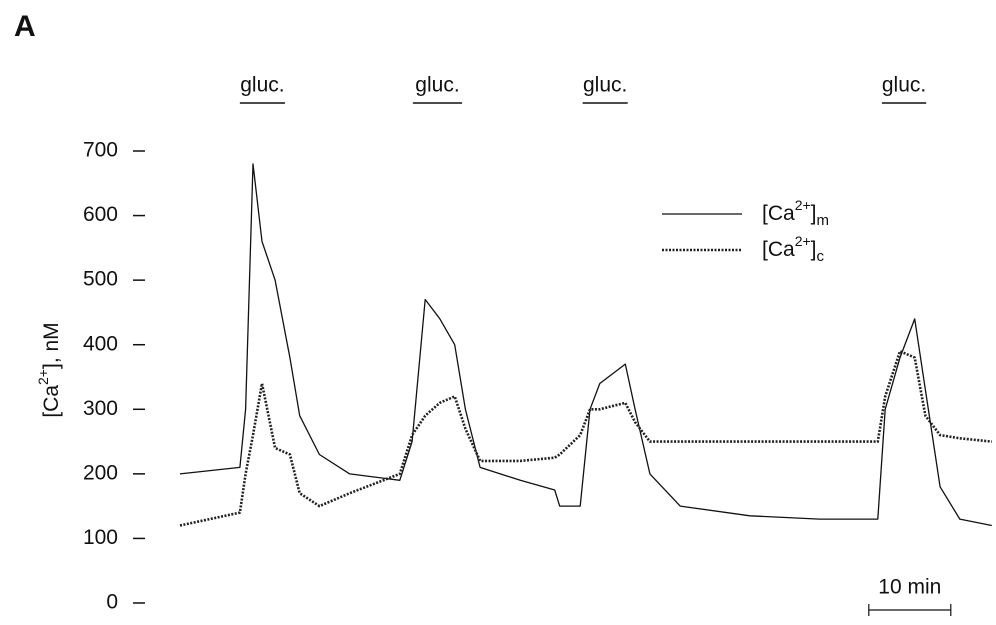  Describe the element at coordinates (793, 249) in the screenshot. I see `legend-label: [Ca2+]c` at that location.